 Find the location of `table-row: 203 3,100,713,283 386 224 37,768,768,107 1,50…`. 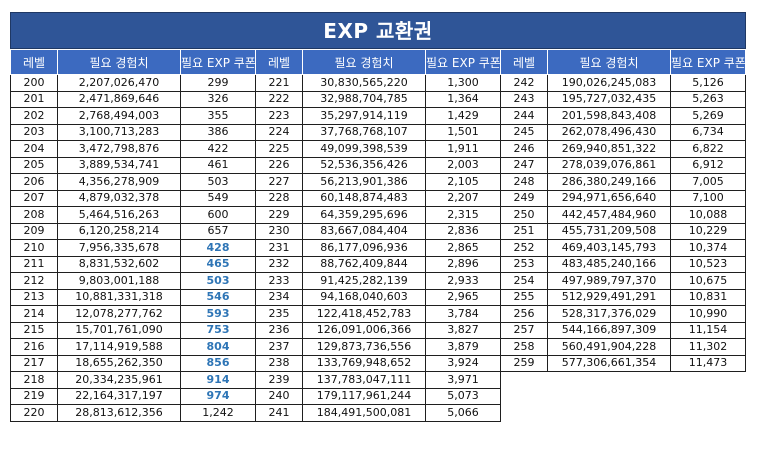

table-row: 203 3,100,713,283 386 224 37,768,768,107 1,50… is located at coordinates (378, 132).